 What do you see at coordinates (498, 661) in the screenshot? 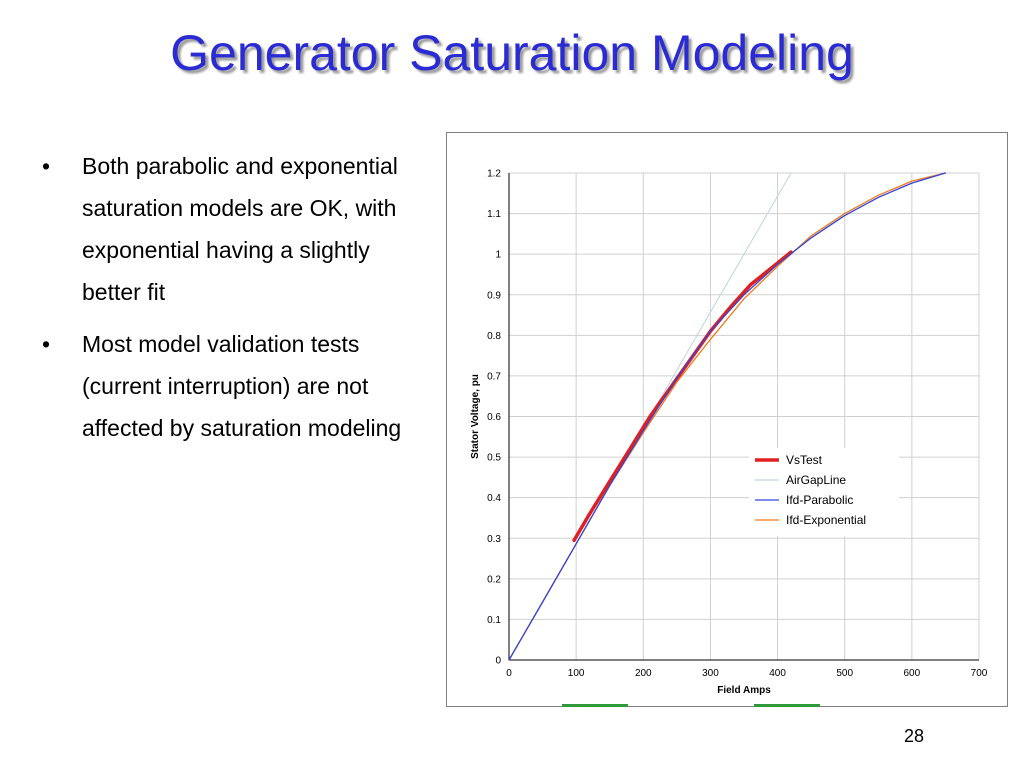
I see `y-tick-label: 0` at bounding box center [498, 661].